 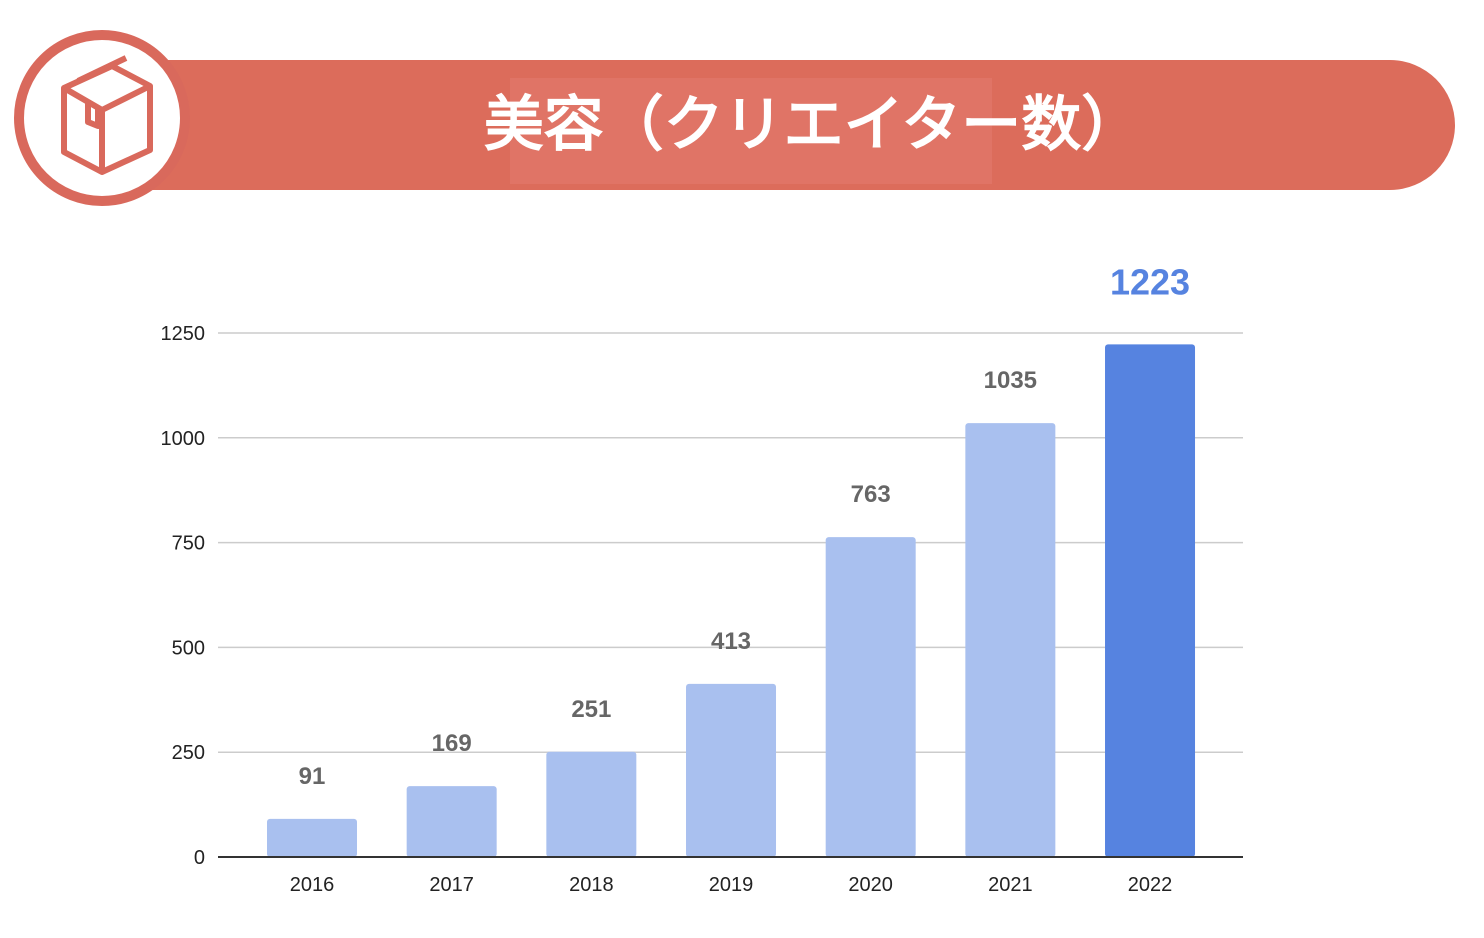 I want to click on icon-badge, so click(x=102, y=118).